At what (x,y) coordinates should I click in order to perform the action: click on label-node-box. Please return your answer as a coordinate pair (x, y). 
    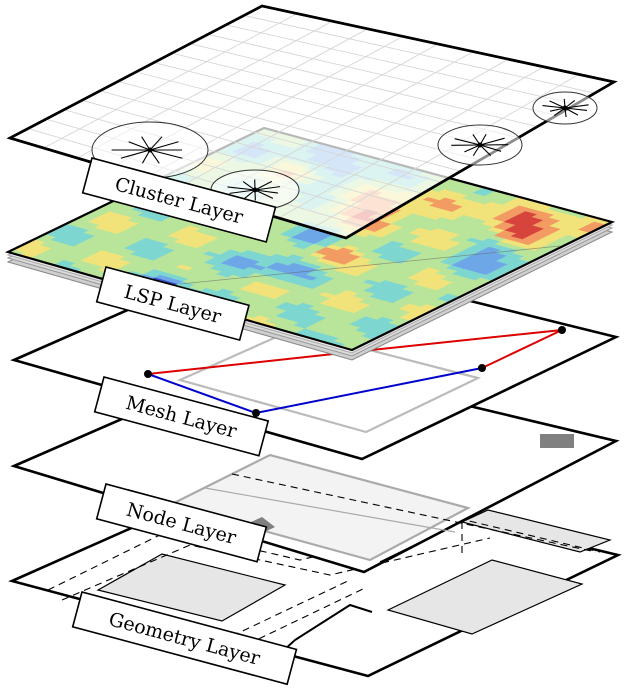
    Looking at the image, I should click on (181, 523).